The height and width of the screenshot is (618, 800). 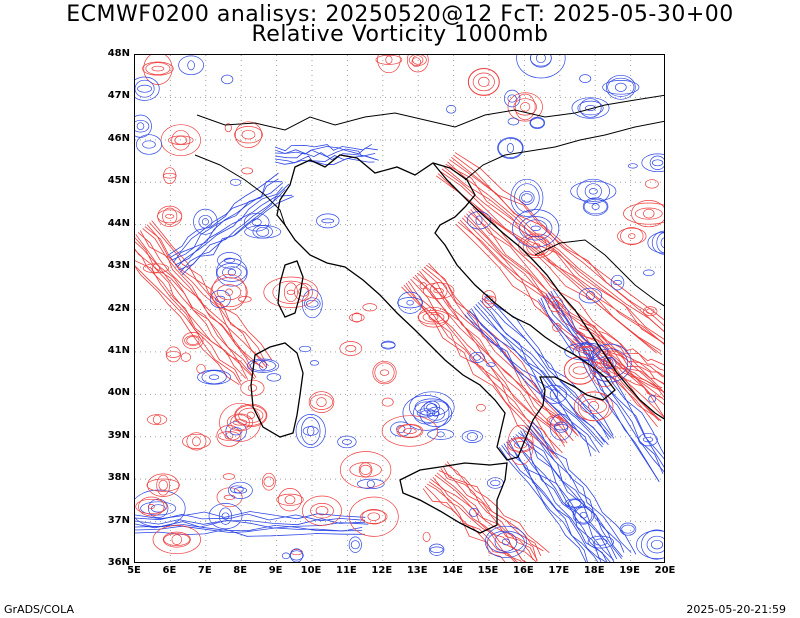 I want to click on border-north, so click(x=240, y=190).